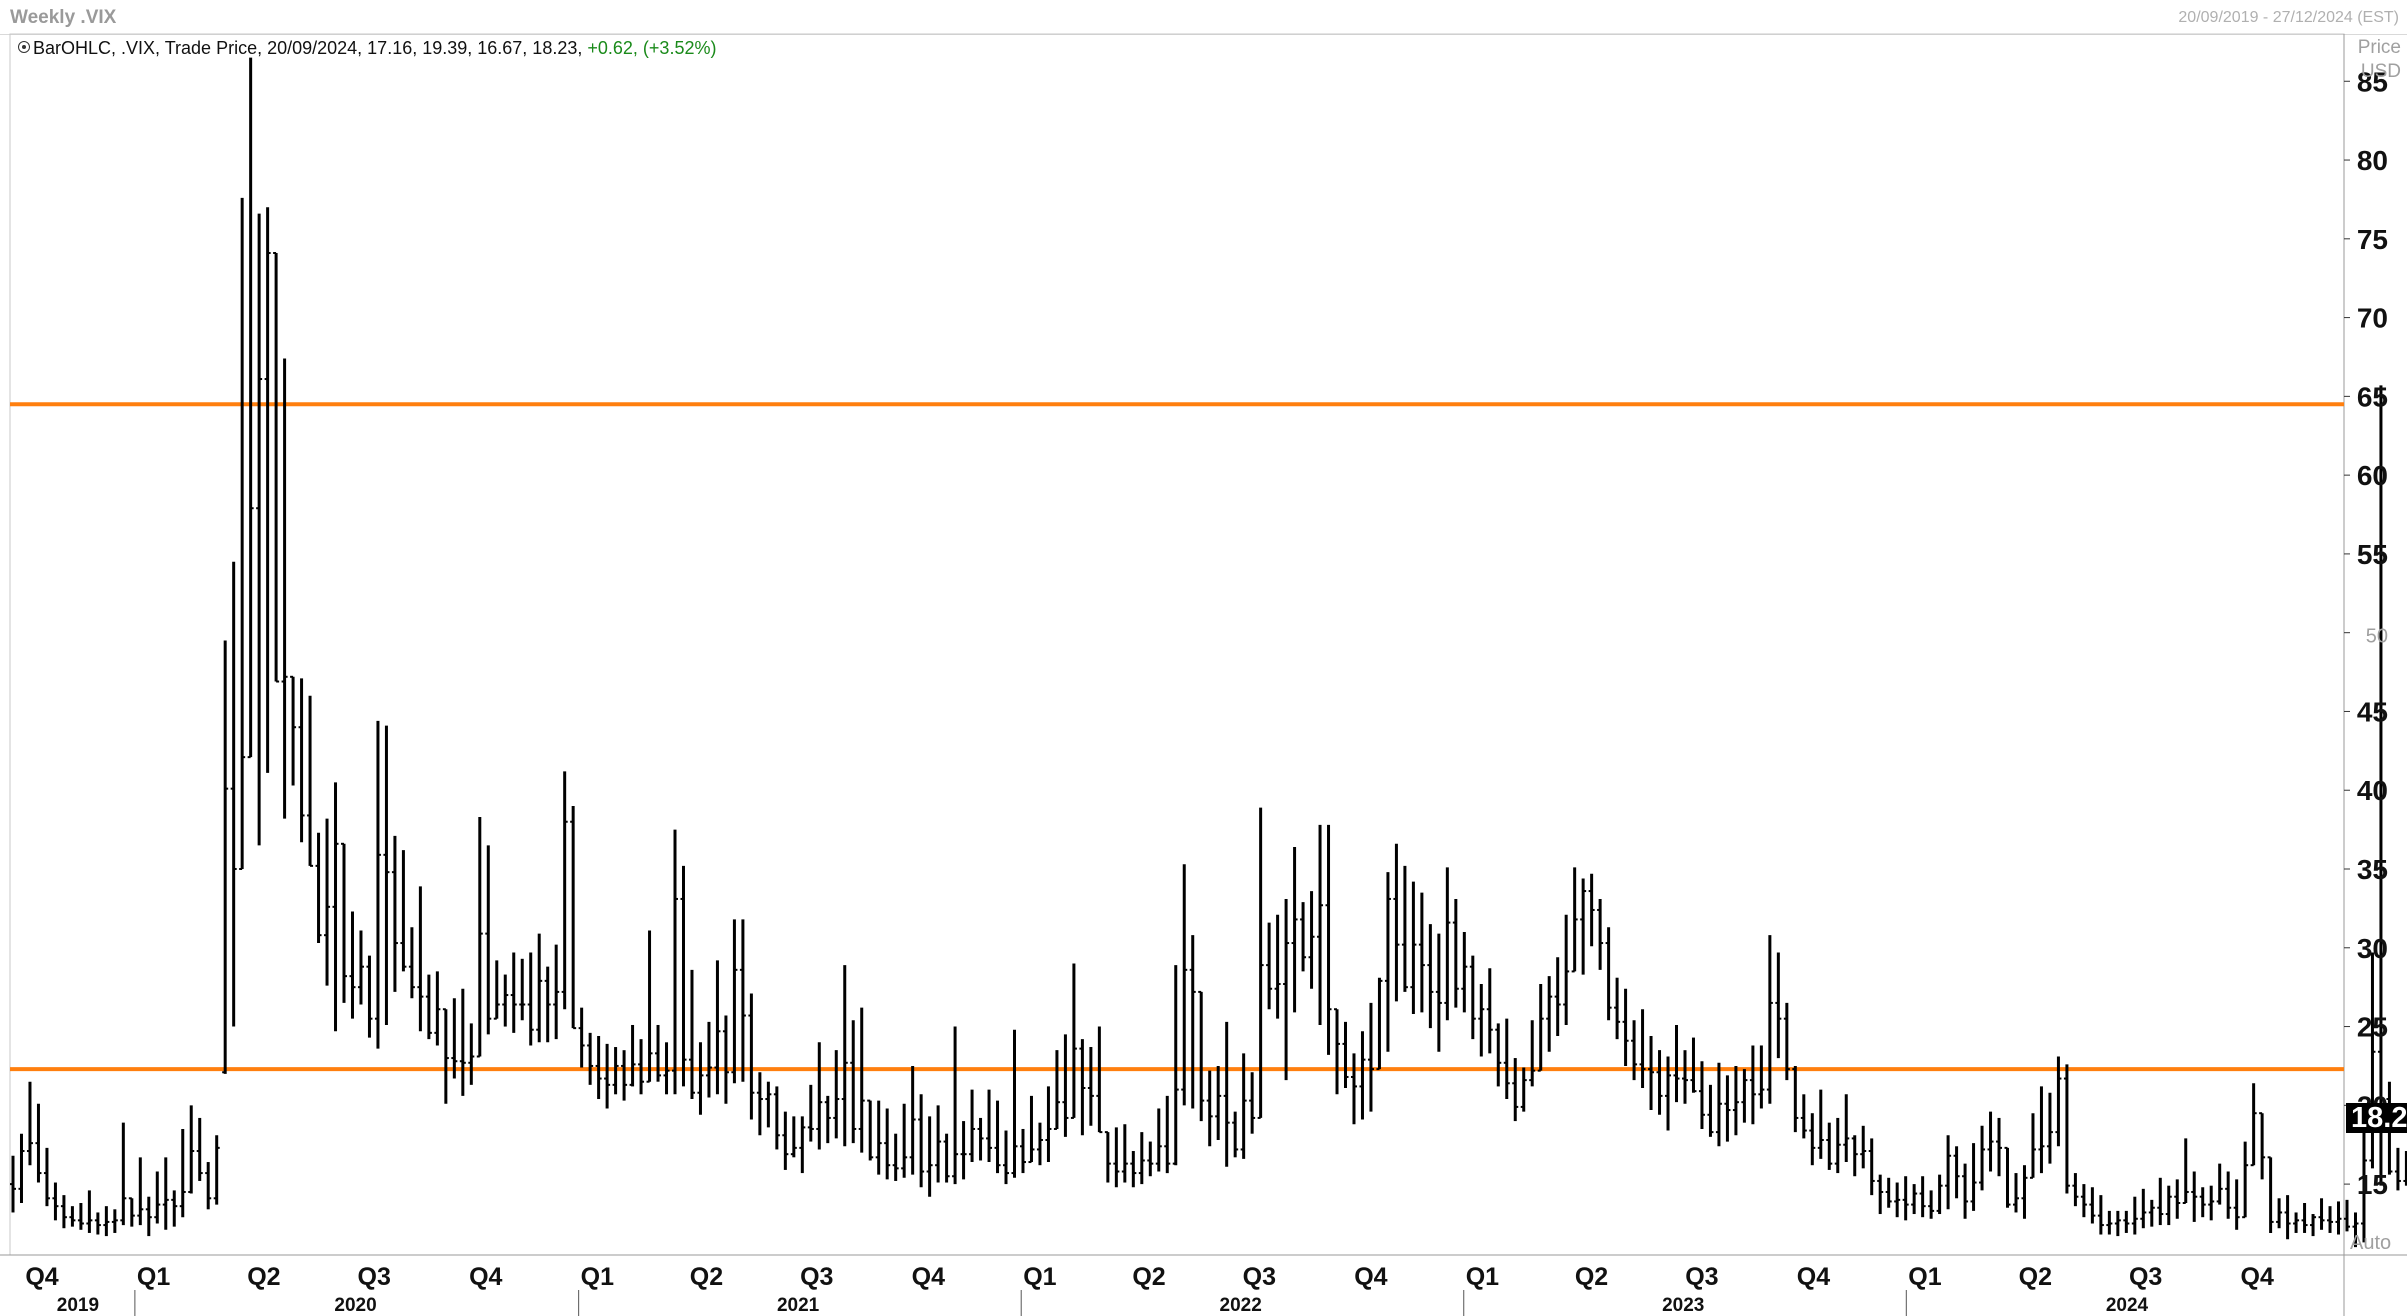 This screenshot has width=2407, height=1316. Describe the element at coordinates (2370, 1243) in the screenshot. I see `auto-scale-label: Auto` at that location.